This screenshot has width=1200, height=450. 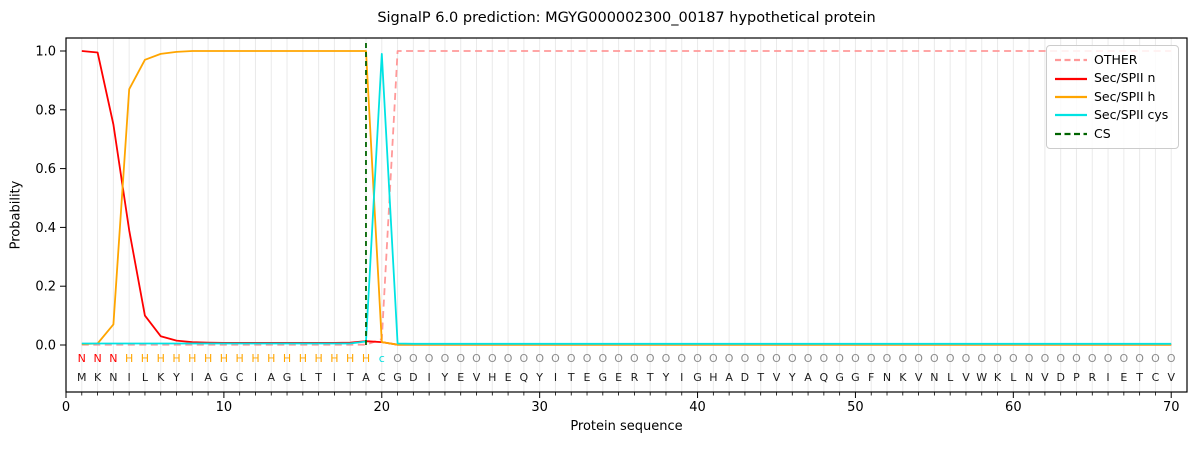 What do you see at coordinates (45, 228) in the screenshot?
I see `y-tick-label: 0.4` at bounding box center [45, 228].